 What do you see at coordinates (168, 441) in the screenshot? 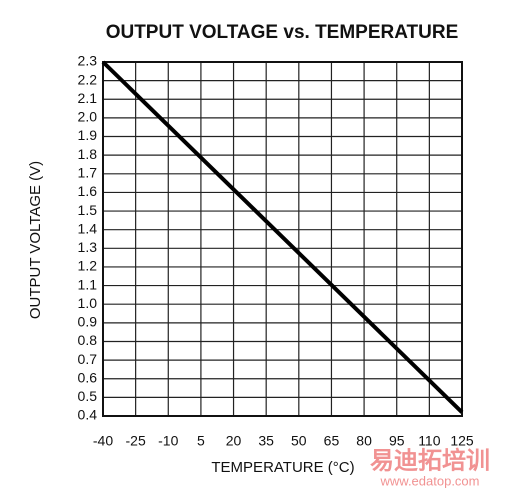
I see `x-tick-label: -10` at bounding box center [168, 441].